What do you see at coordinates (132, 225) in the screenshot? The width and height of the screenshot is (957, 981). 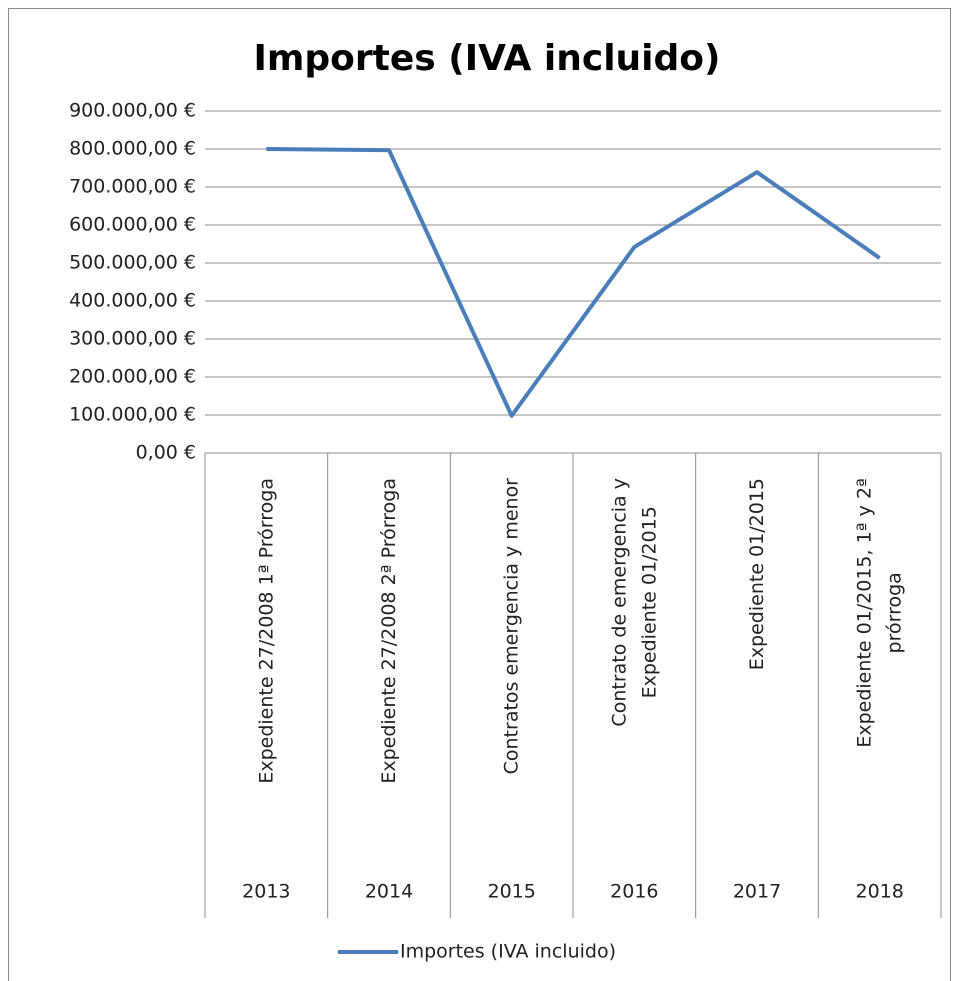 I see `y-tick-label: 600.000,00 €` at bounding box center [132, 225].